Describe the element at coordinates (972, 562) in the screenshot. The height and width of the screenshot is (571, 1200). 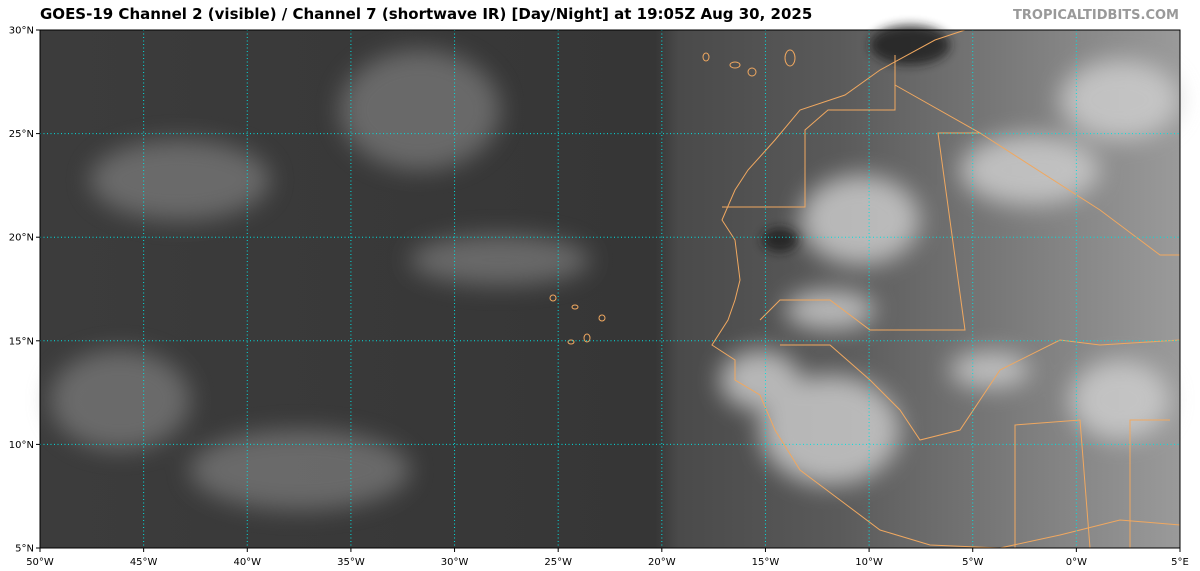
I see `lon-label: 5°W` at that location.